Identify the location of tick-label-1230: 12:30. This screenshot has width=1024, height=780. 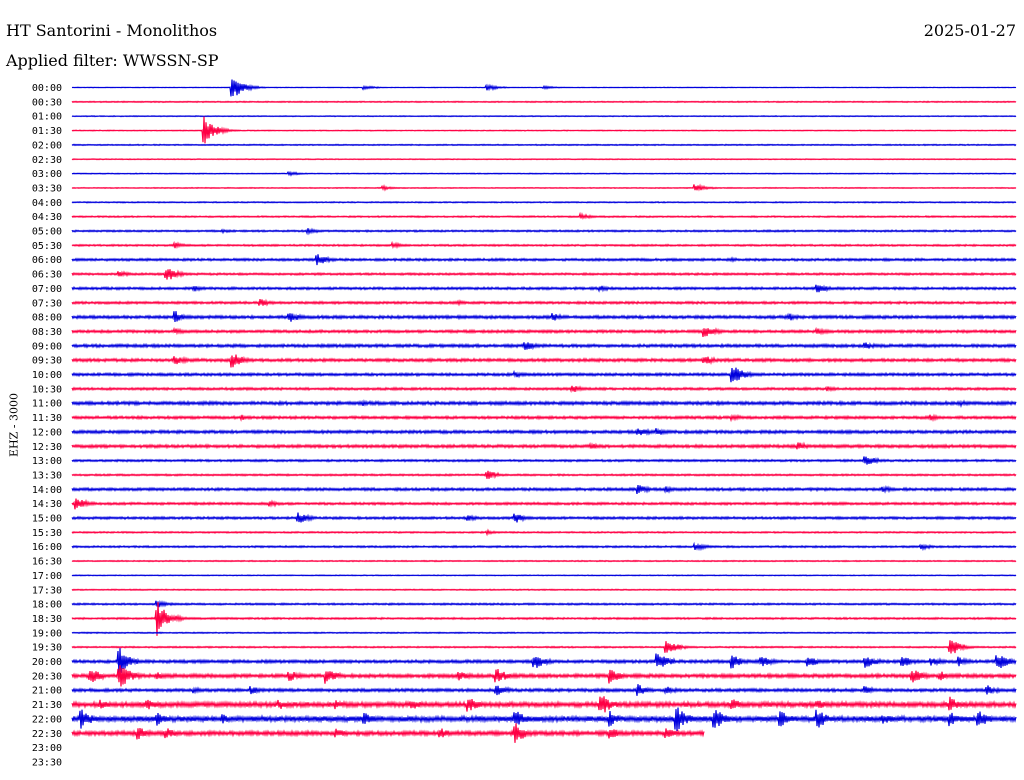
(47, 447).